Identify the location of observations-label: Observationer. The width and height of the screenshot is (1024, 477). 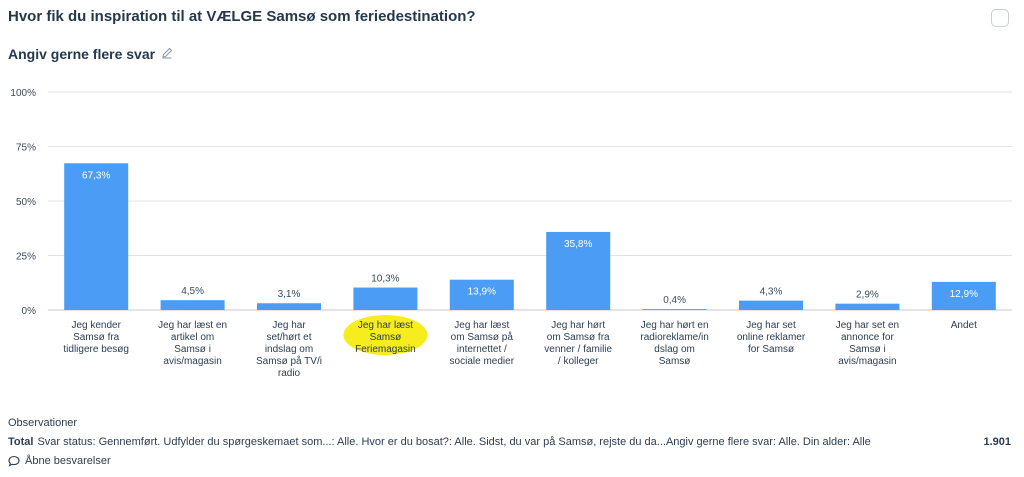
(43, 423).